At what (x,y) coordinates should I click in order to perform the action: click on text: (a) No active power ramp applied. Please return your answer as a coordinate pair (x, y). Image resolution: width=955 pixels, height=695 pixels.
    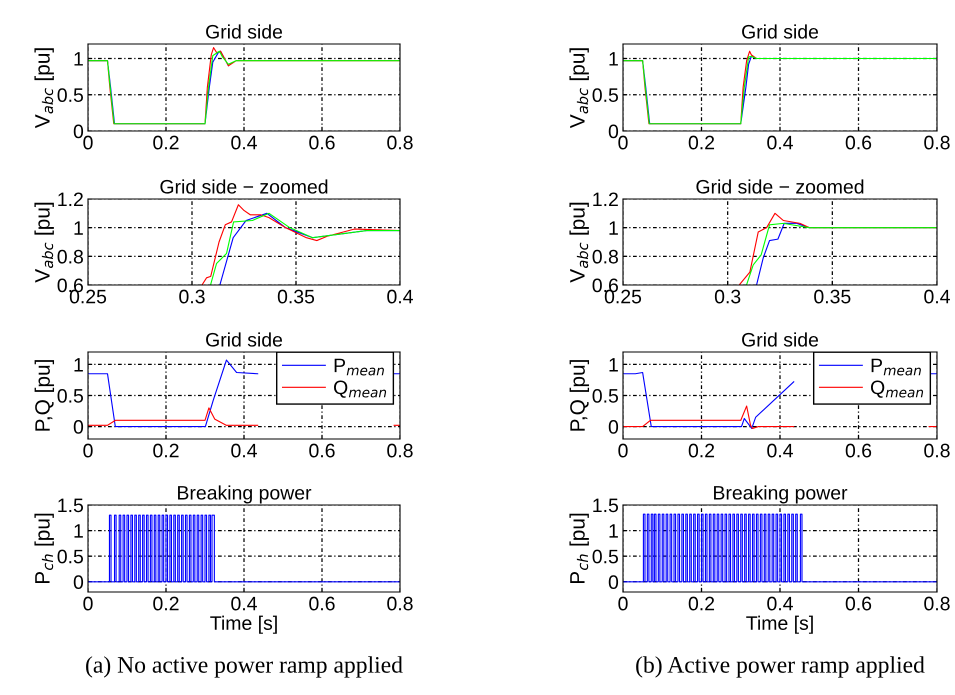
    Looking at the image, I should click on (244, 667).